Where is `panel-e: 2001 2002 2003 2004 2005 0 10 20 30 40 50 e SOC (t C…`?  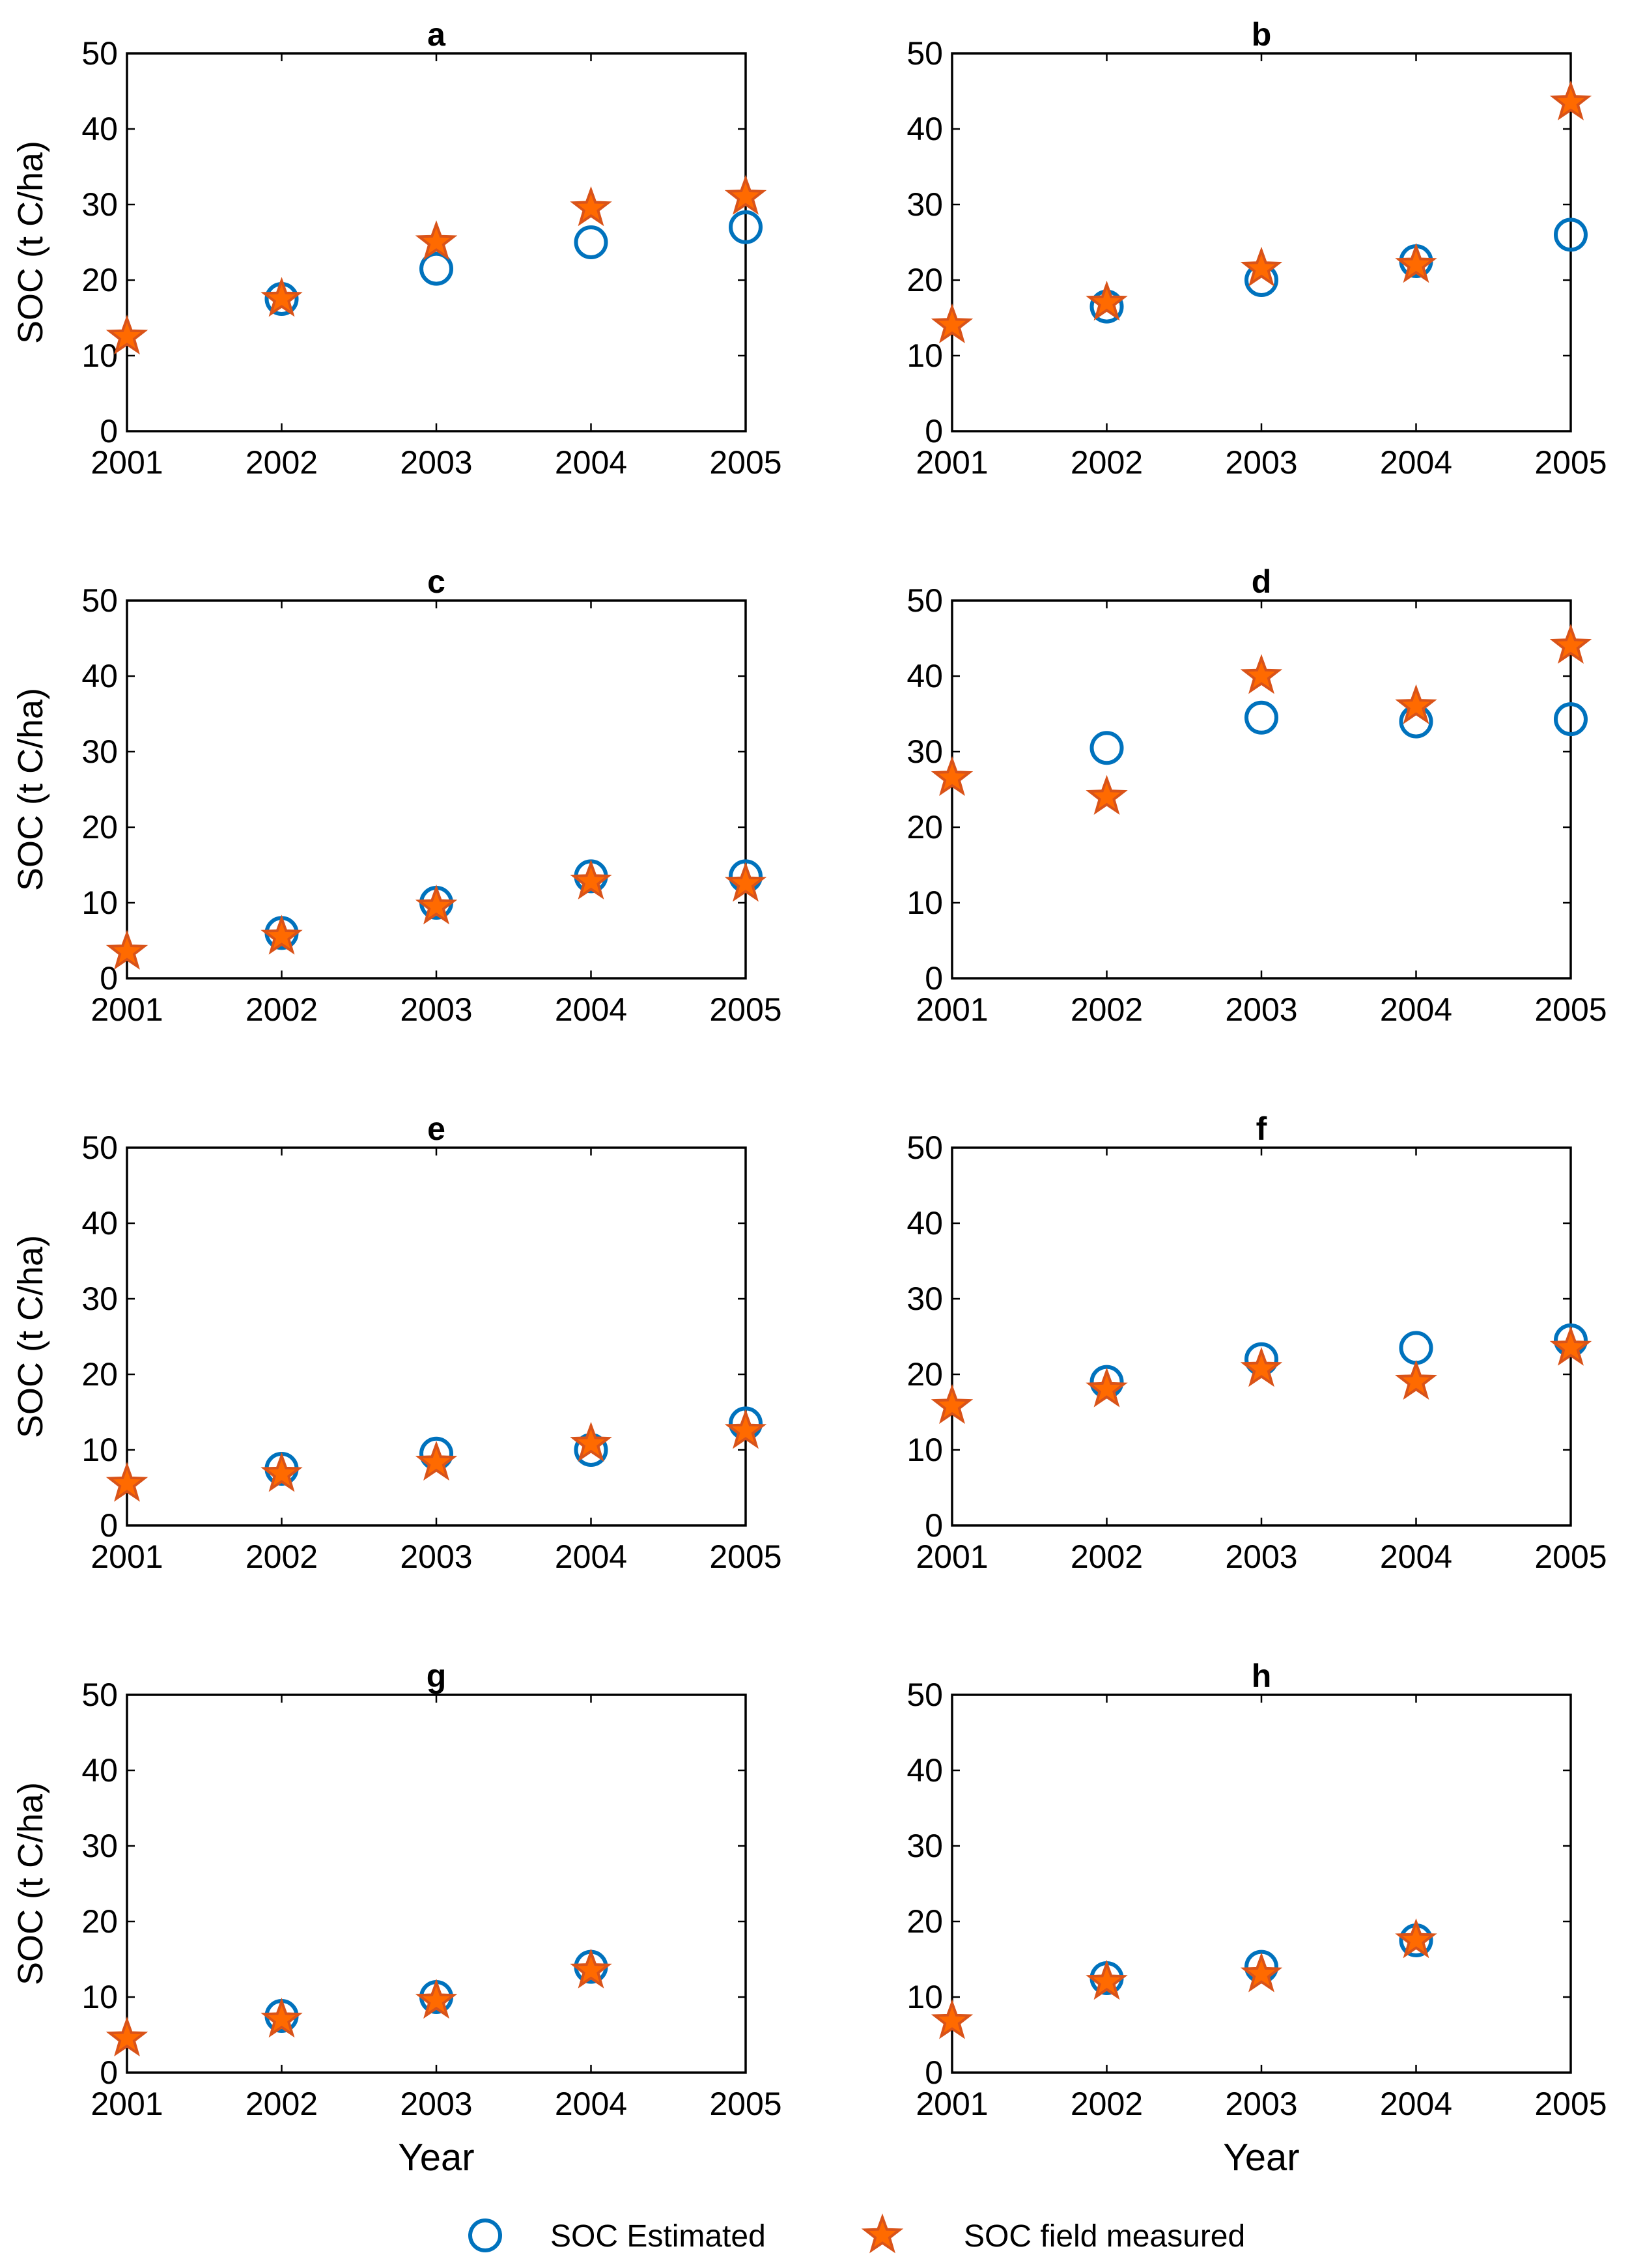 panel-e: 2001 2002 2003 2004 2005 0 10 20 30 40 50 e SOC (t C… is located at coordinates (396, 1343).